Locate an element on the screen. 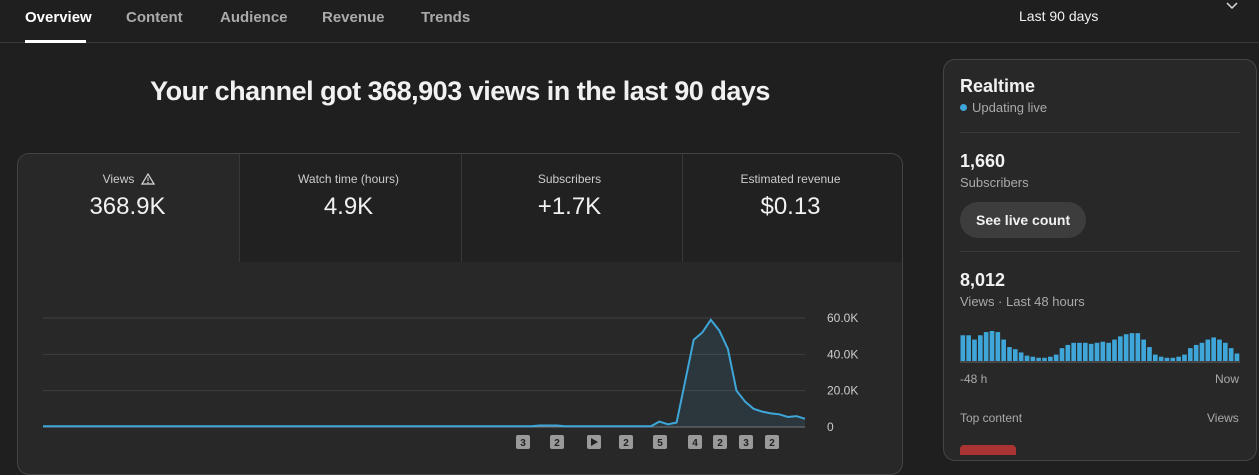  metric-label: Views is located at coordinates (118, 179).